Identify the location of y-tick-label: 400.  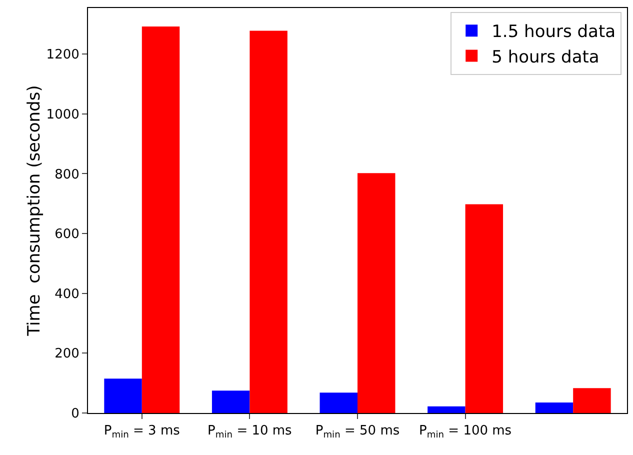
(67, 294).